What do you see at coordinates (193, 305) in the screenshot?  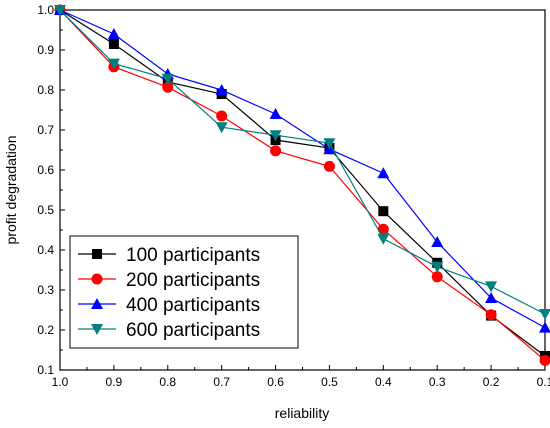 I see `legend-label-400-participants: 400 participants` at bounding box center [193, 305].